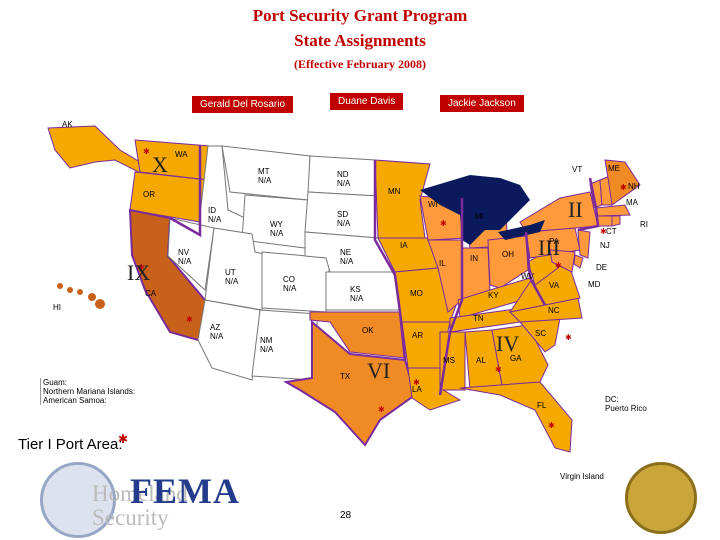 This screenshot has height=540, width=720. I want to click on state-me, so click(622, 182).